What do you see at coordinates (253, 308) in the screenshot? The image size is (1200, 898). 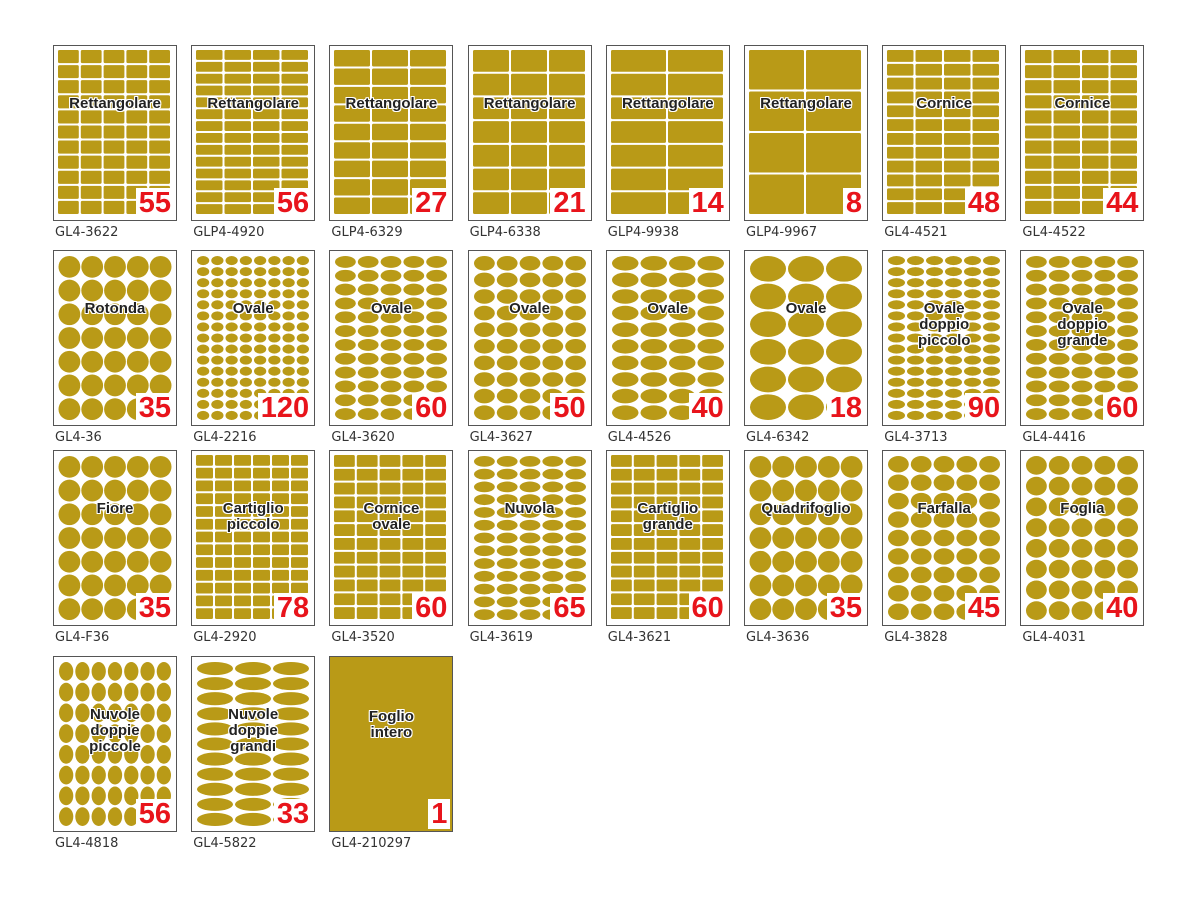 I see `sheet-name: Ovale` at bounding box center [253, 308].